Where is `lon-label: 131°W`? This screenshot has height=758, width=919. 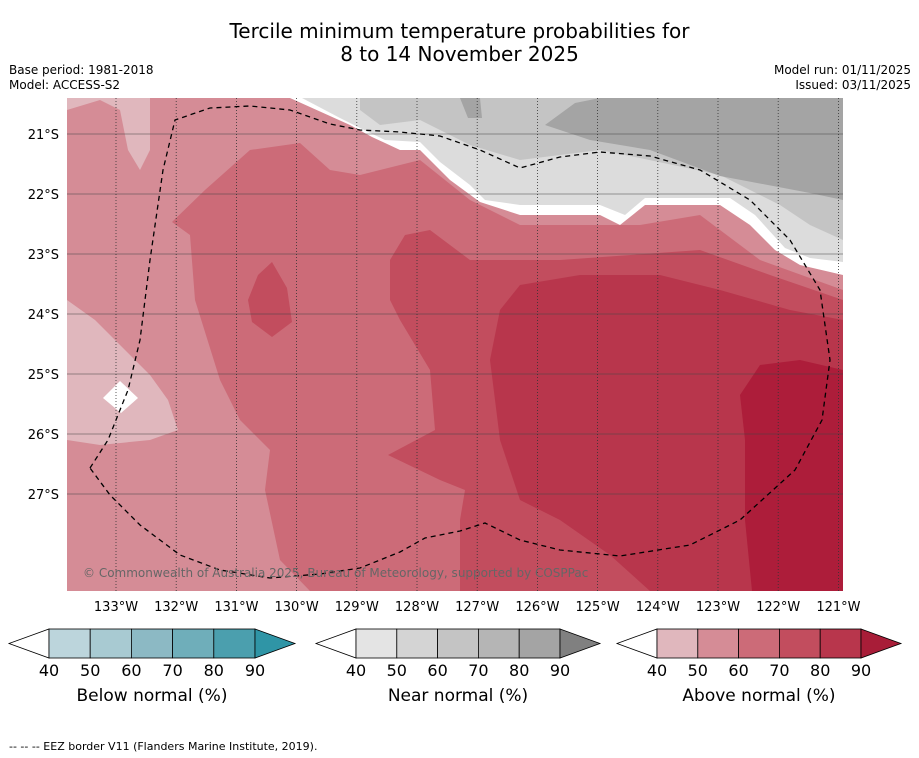
lon-label: 131°W is located at coordinates (236, 607).